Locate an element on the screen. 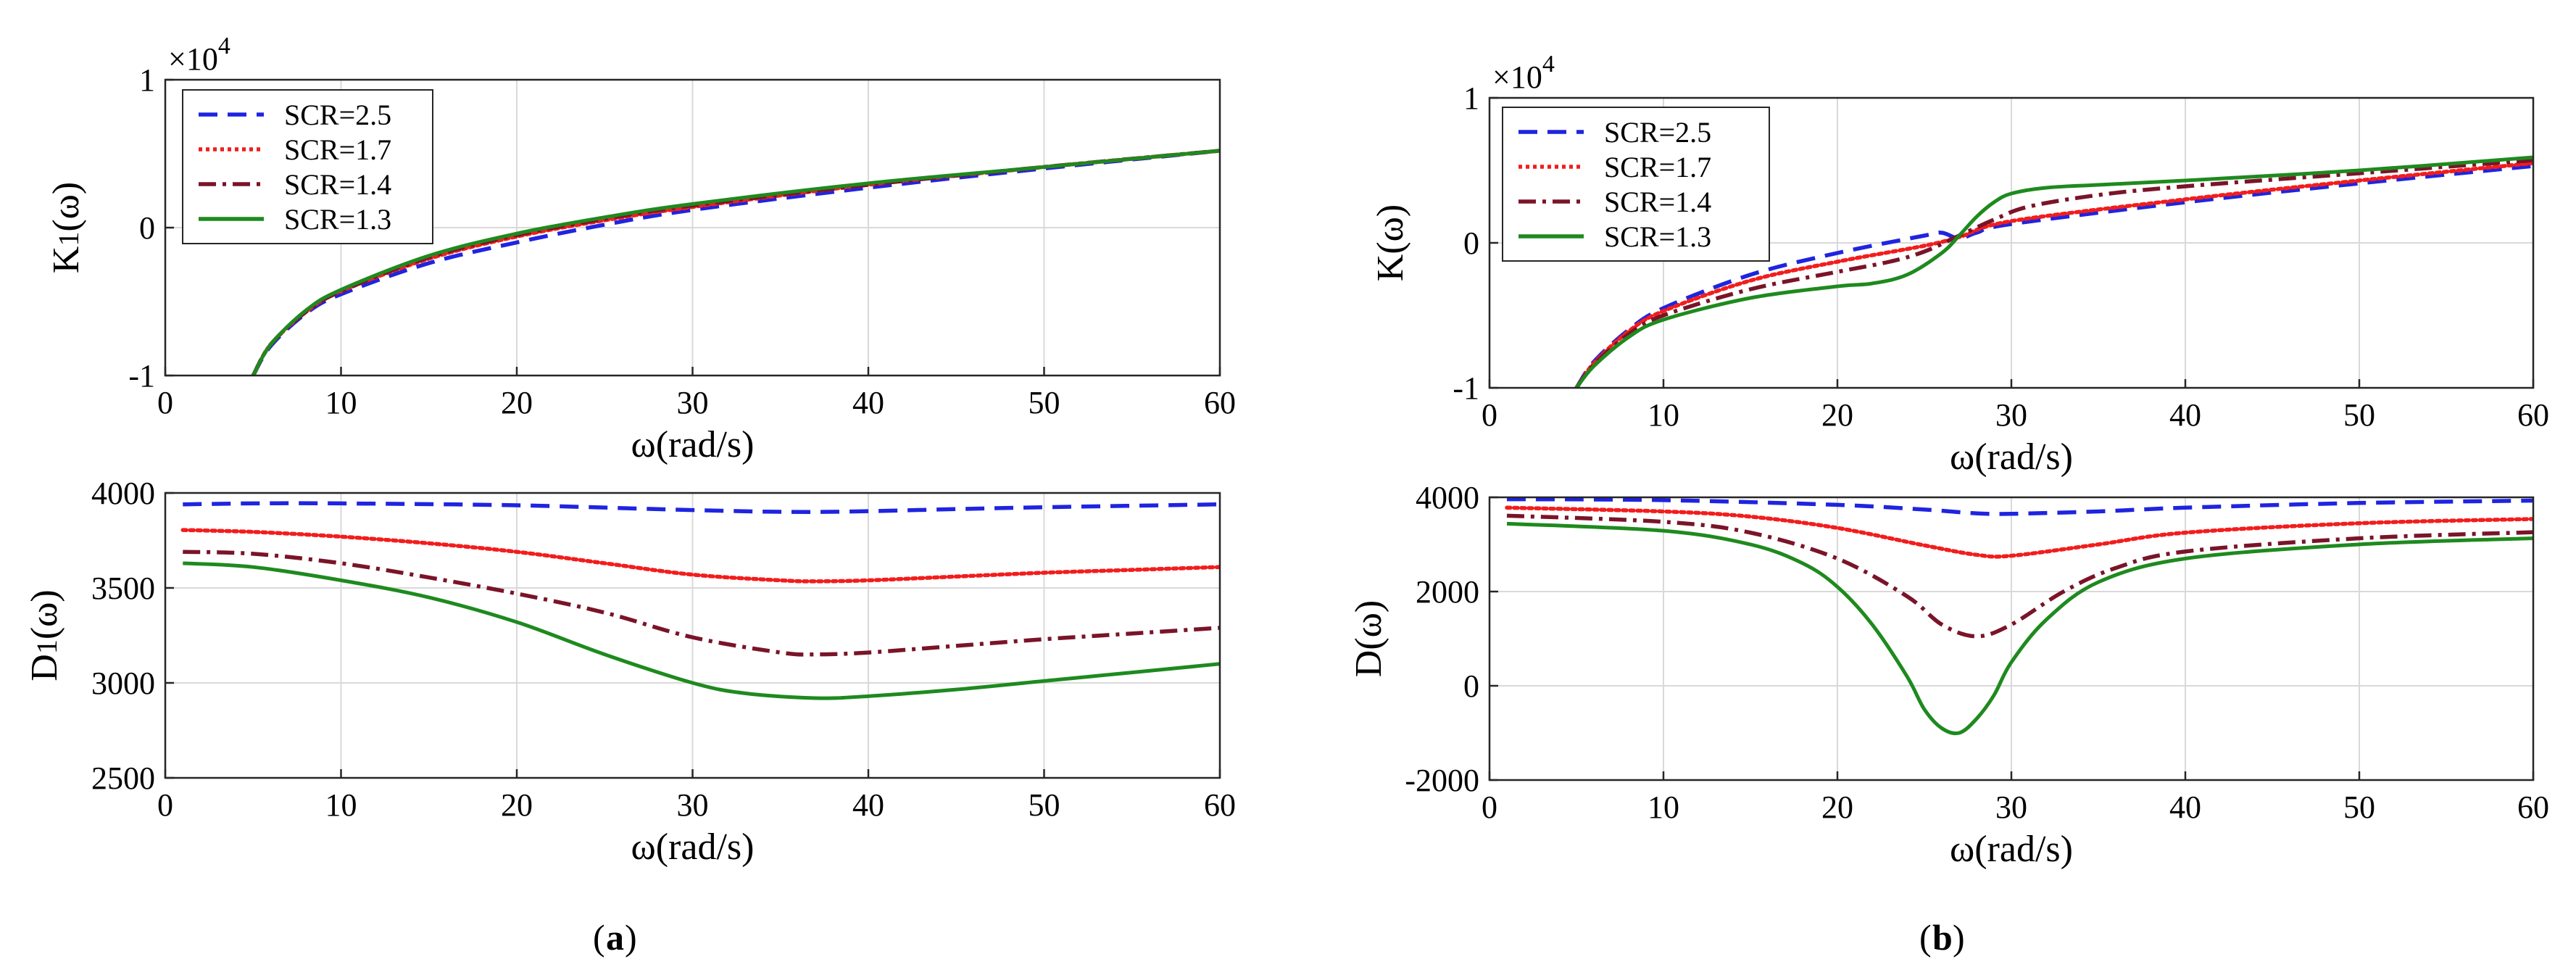 Image resolution: width=2576 pixels, height=962 pixels. y-axis-label: K1(ω) is located at coordinates (66, 228).